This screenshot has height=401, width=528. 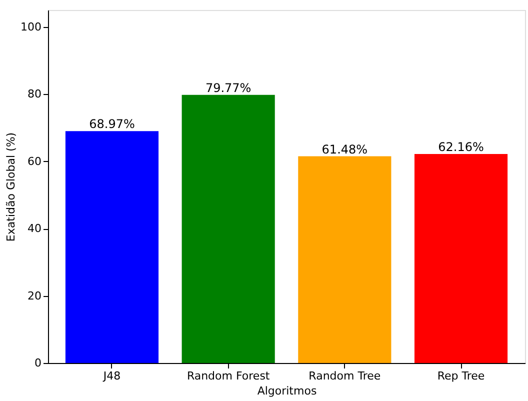 What do you see at coordinates (461, 147) in the screenshot?
I see `data-label: 62.16%` at bounding box center [461, 147].